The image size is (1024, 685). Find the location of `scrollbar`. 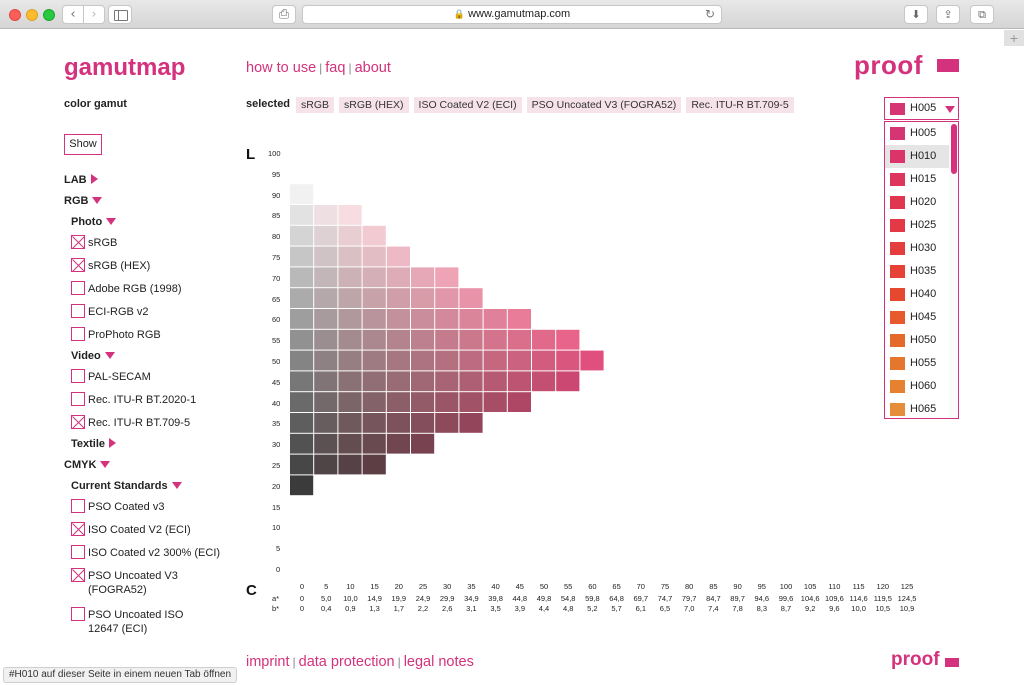

scrollbar is located at coordinates (953, 270).